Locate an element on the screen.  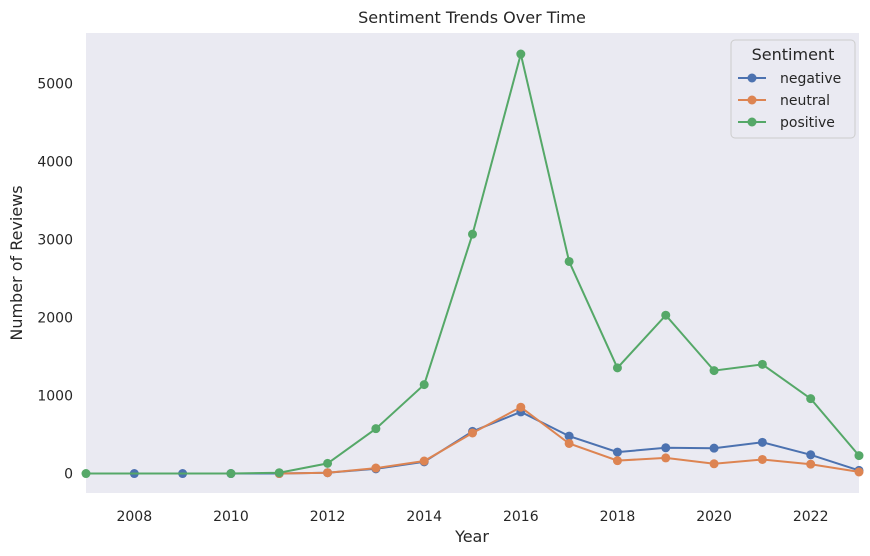
x-tick-label: 2016 is located at coordinates (521, 517).